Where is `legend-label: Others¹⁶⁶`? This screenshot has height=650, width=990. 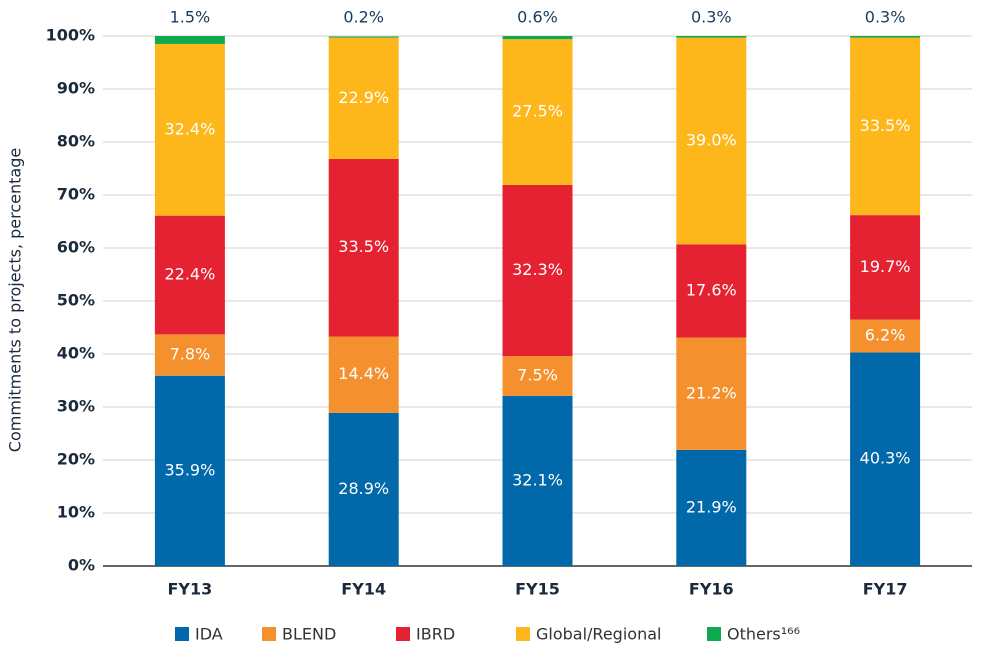
legend-label: Others¹⁶⁶ is located at coordinates (763, 634).